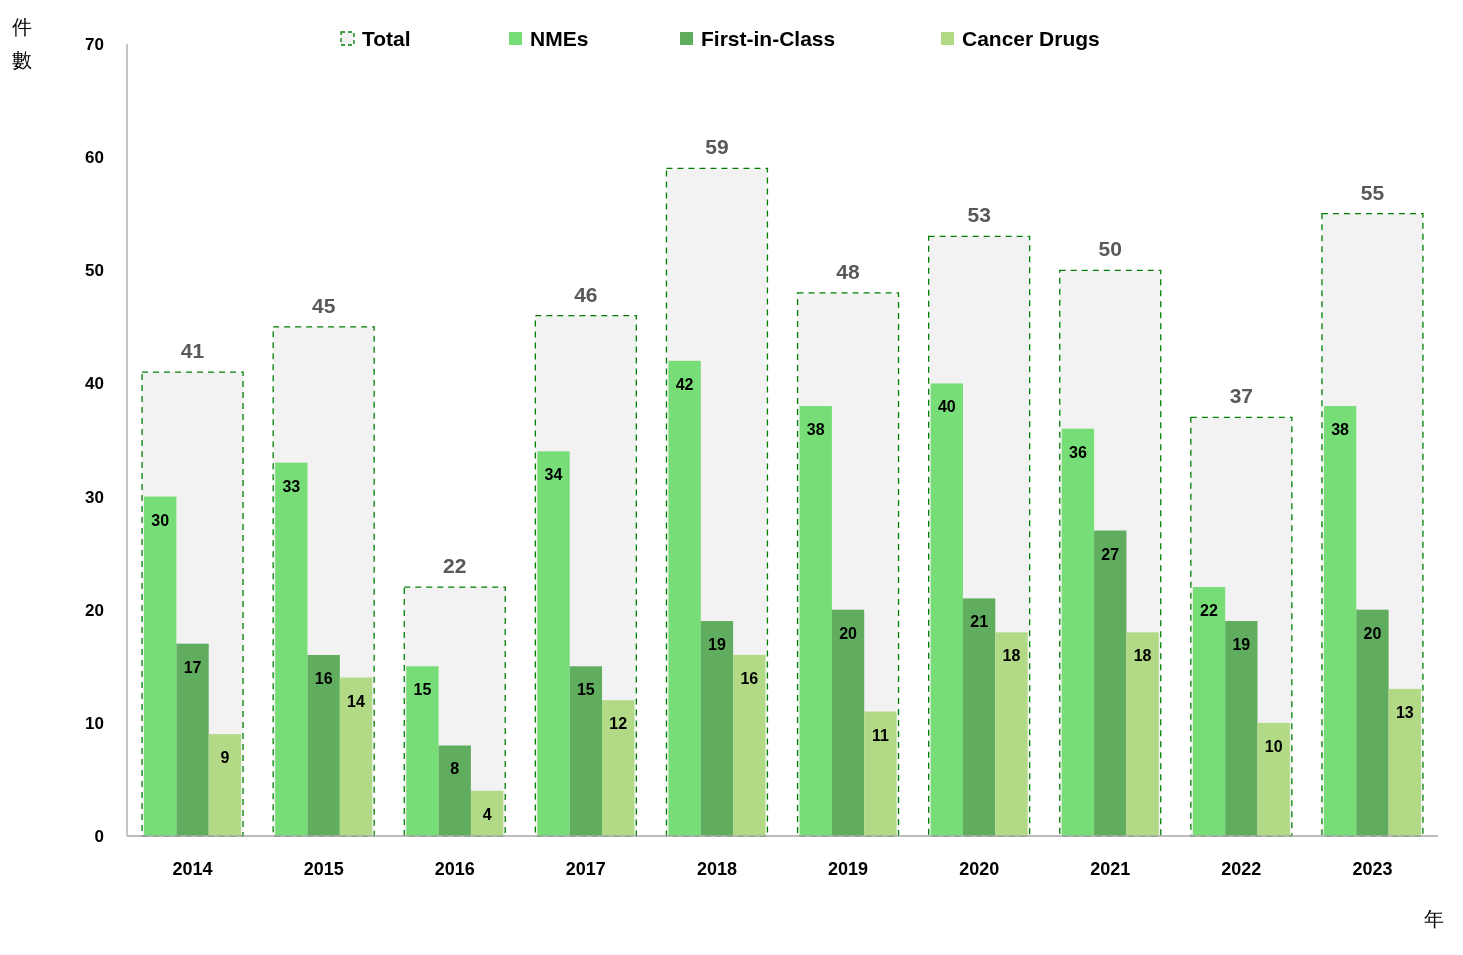  I want to click on x-axis-title: 年, so click(1434, 919).